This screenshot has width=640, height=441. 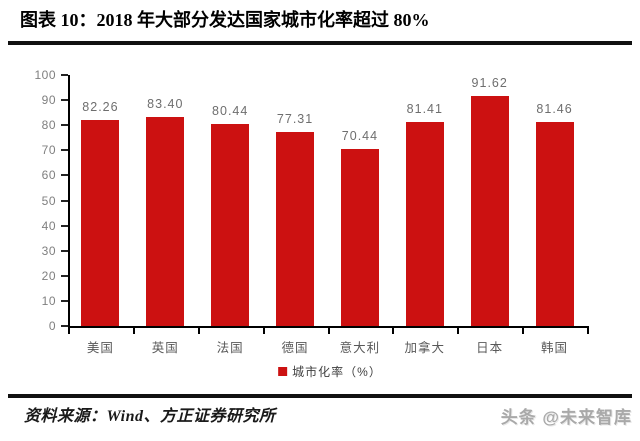 What do you see at coordinates (165, 103) in the screenshot?
I see `bar-value-label: 83.40` at bounding box center [165, 103].